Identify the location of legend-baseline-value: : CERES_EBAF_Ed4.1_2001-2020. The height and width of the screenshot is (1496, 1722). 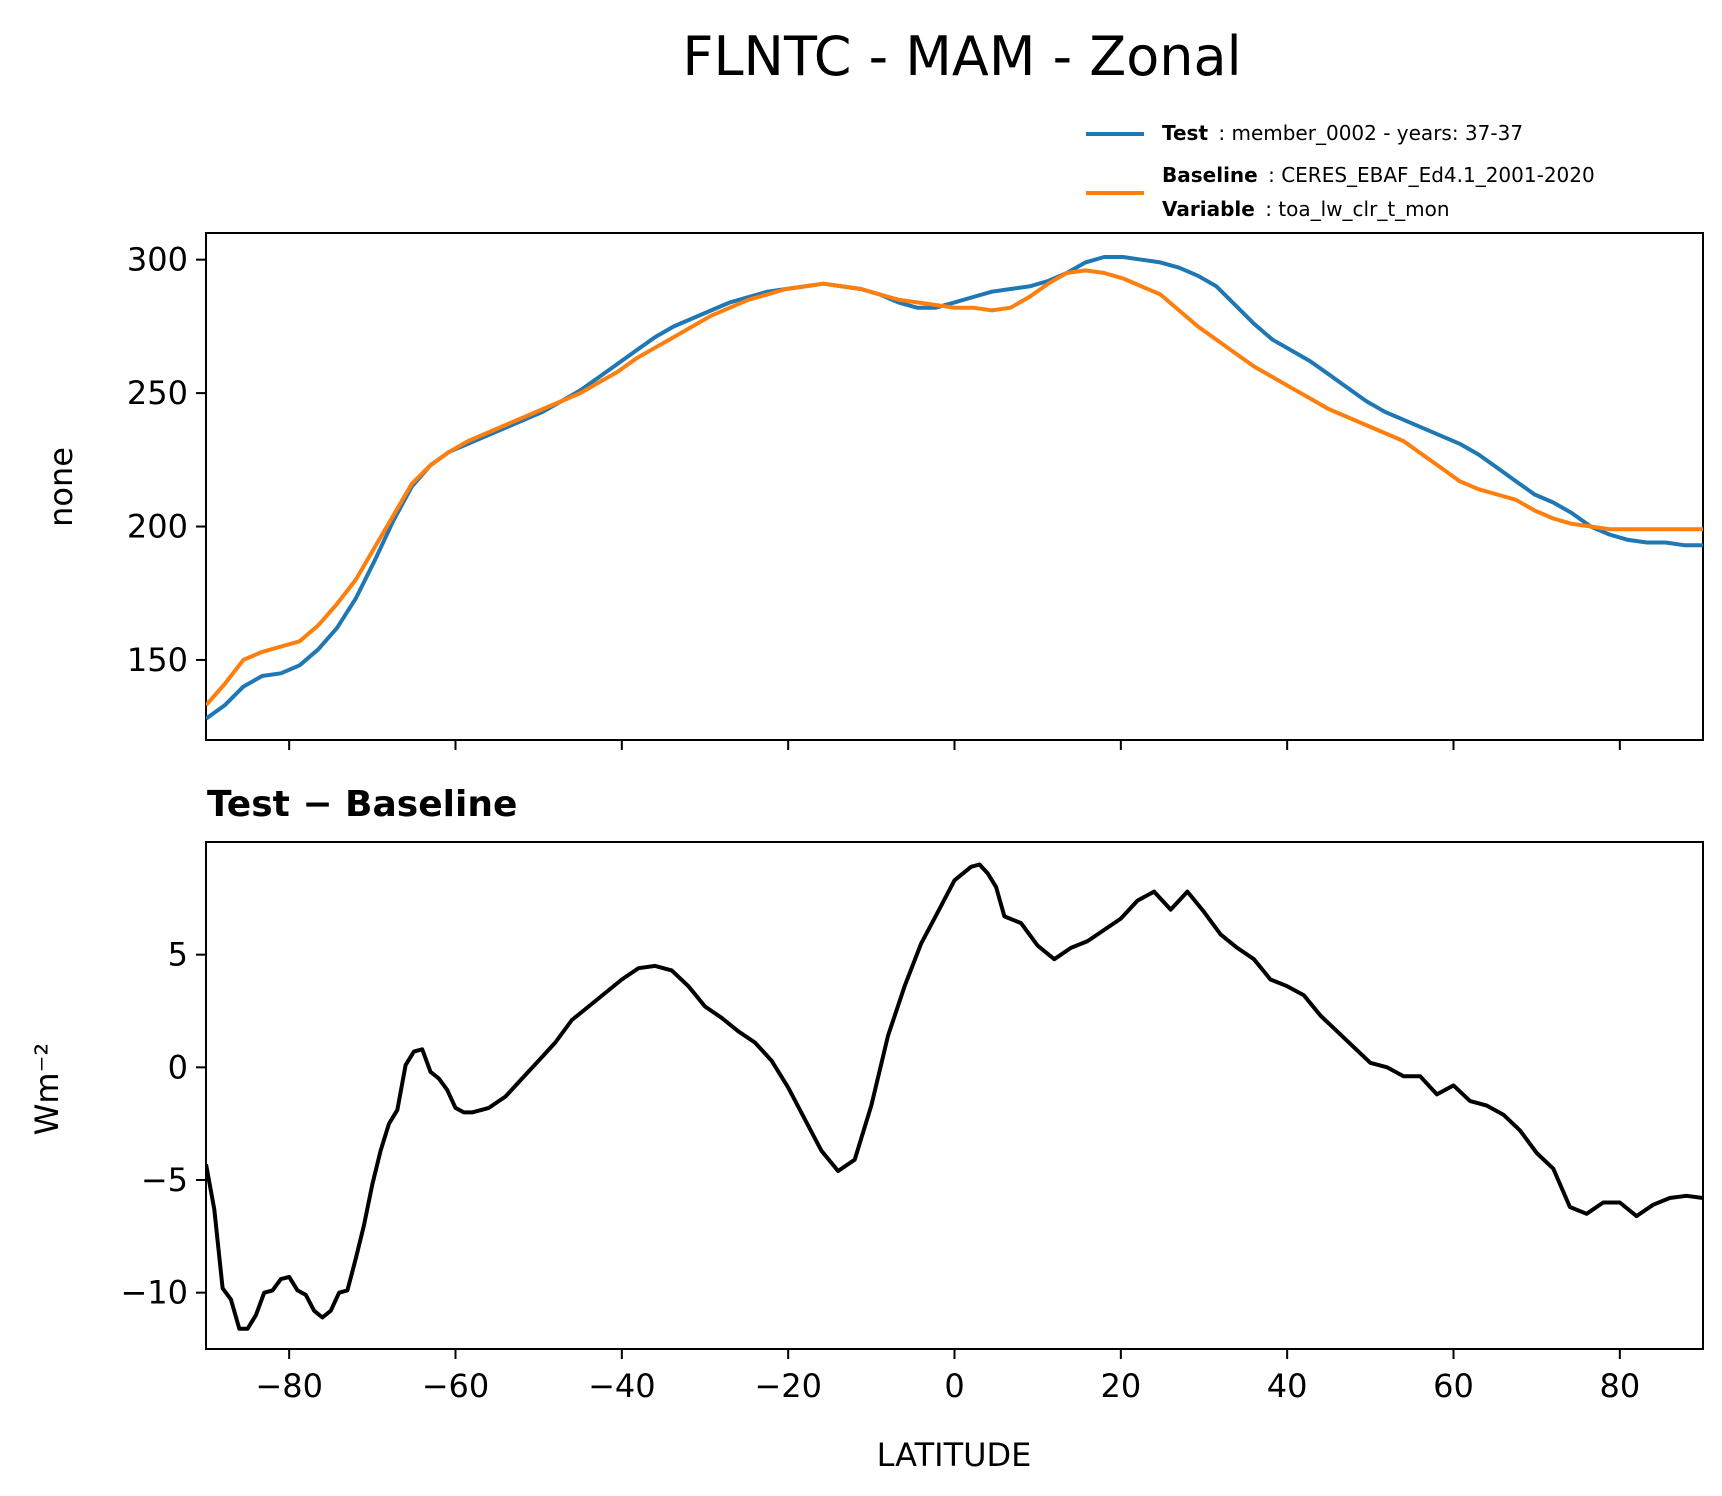
(1431, 175).